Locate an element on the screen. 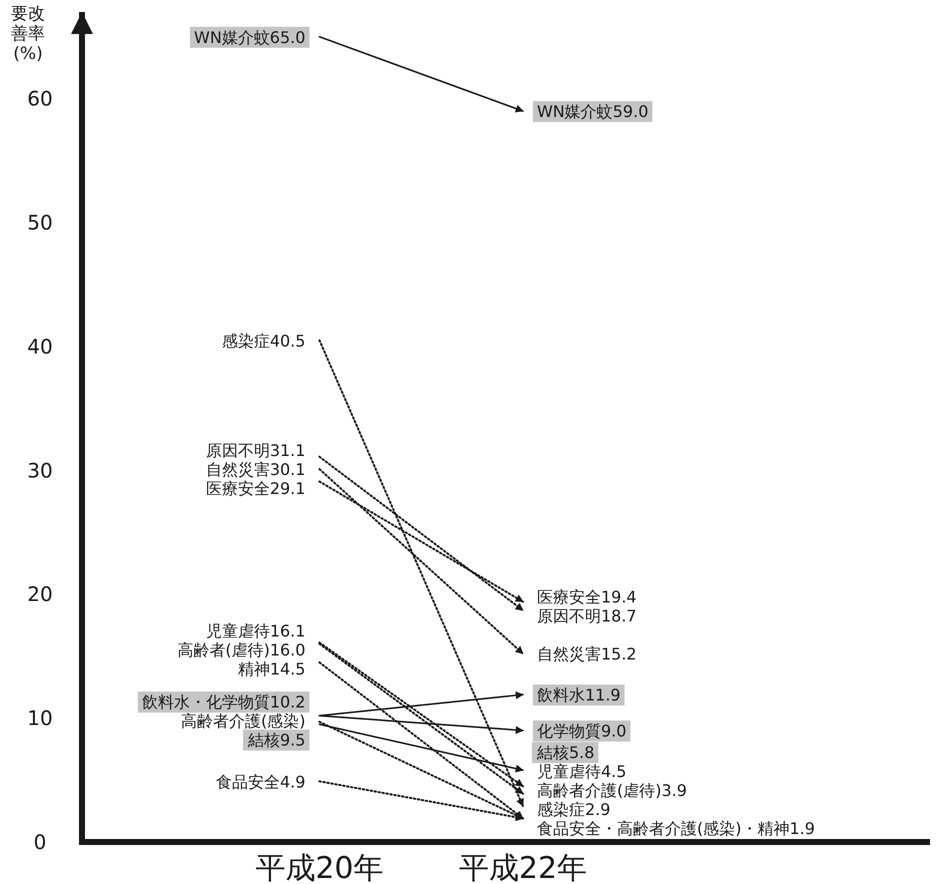 This screenshot has width=936, height=884. data-label: 飲料水・化学物質10.2 is located at coordinates (224, 702).